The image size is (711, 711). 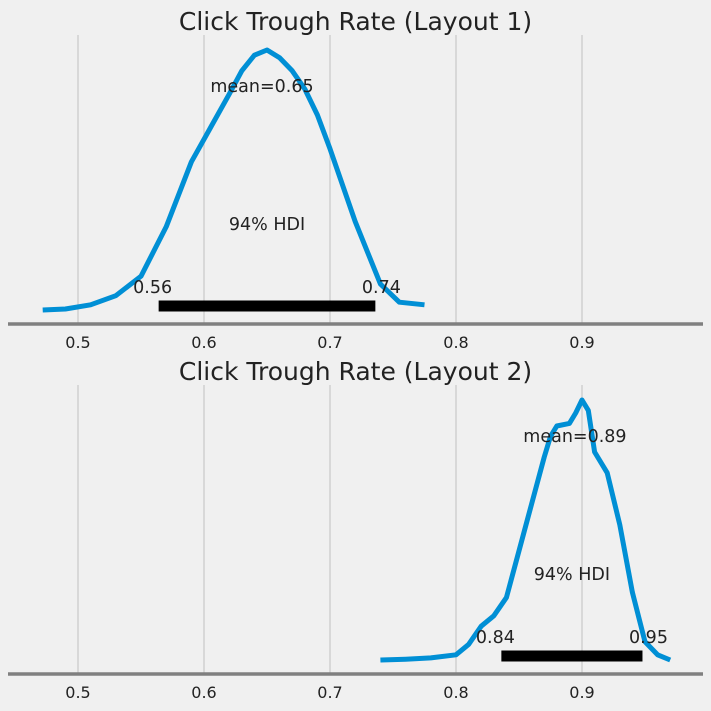 What do you see at coordinates (355, 21) in the screenshot?
I see `chart-title: Click Trough Rate (Layout 1)` at bounding box center [355, 21].